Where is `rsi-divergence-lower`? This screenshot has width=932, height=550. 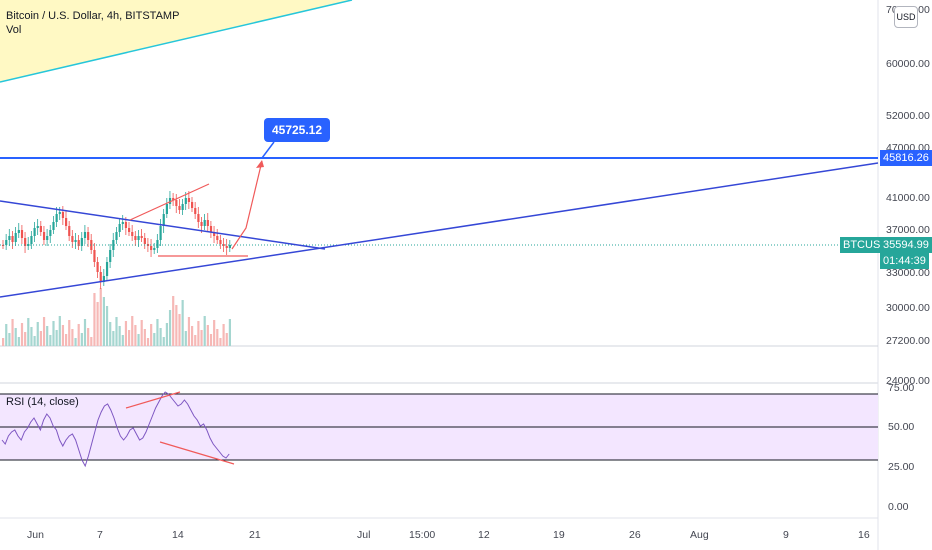
rsi-divergence-lower is located at coordinates (197, 453).